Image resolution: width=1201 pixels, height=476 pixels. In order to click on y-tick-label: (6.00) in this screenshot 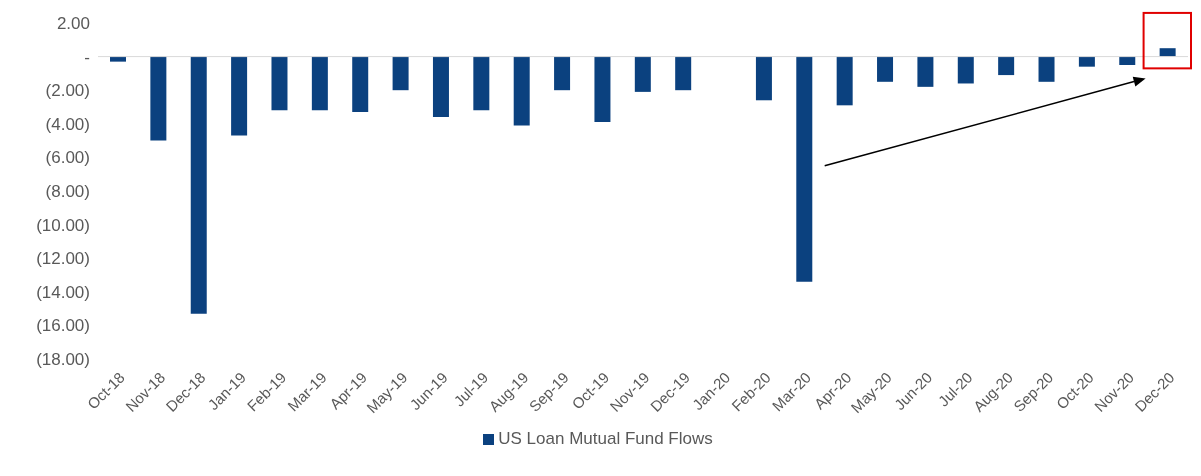, I will do `click(67, 158)`.